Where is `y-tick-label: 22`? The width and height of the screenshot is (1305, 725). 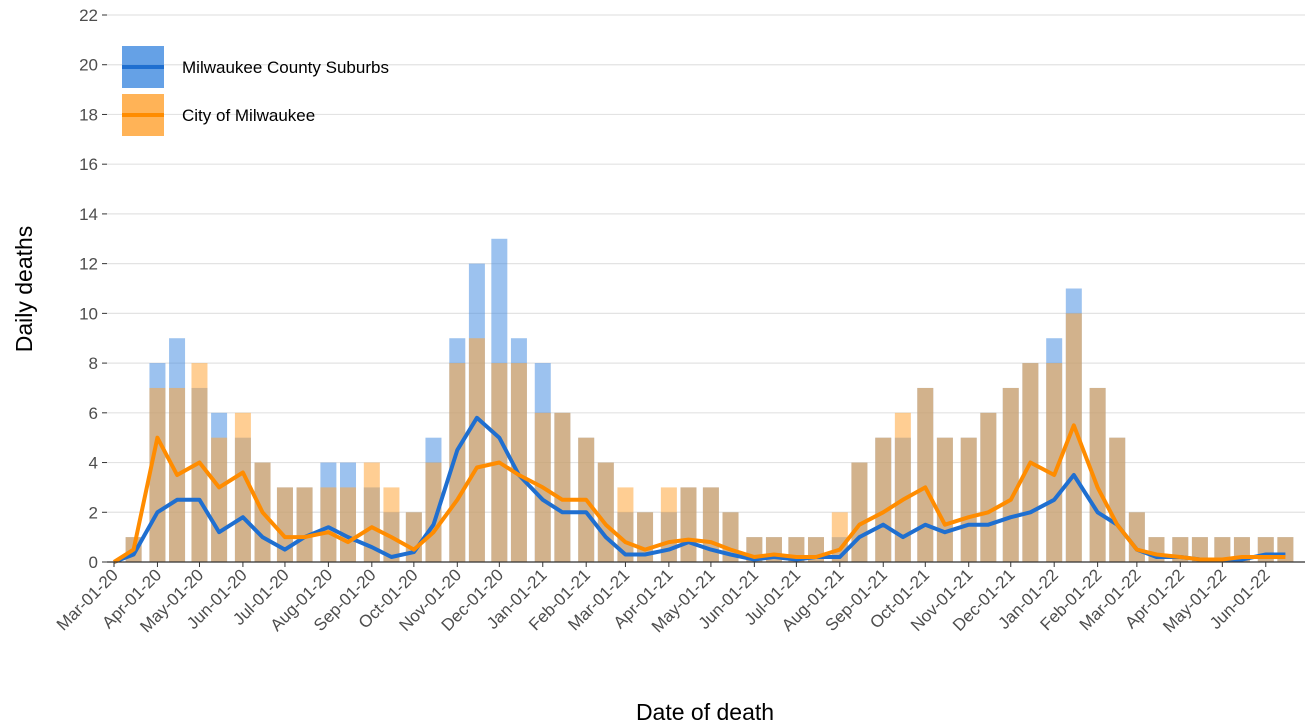
y-tick-label: 22 is located at coordinates (88, 15).